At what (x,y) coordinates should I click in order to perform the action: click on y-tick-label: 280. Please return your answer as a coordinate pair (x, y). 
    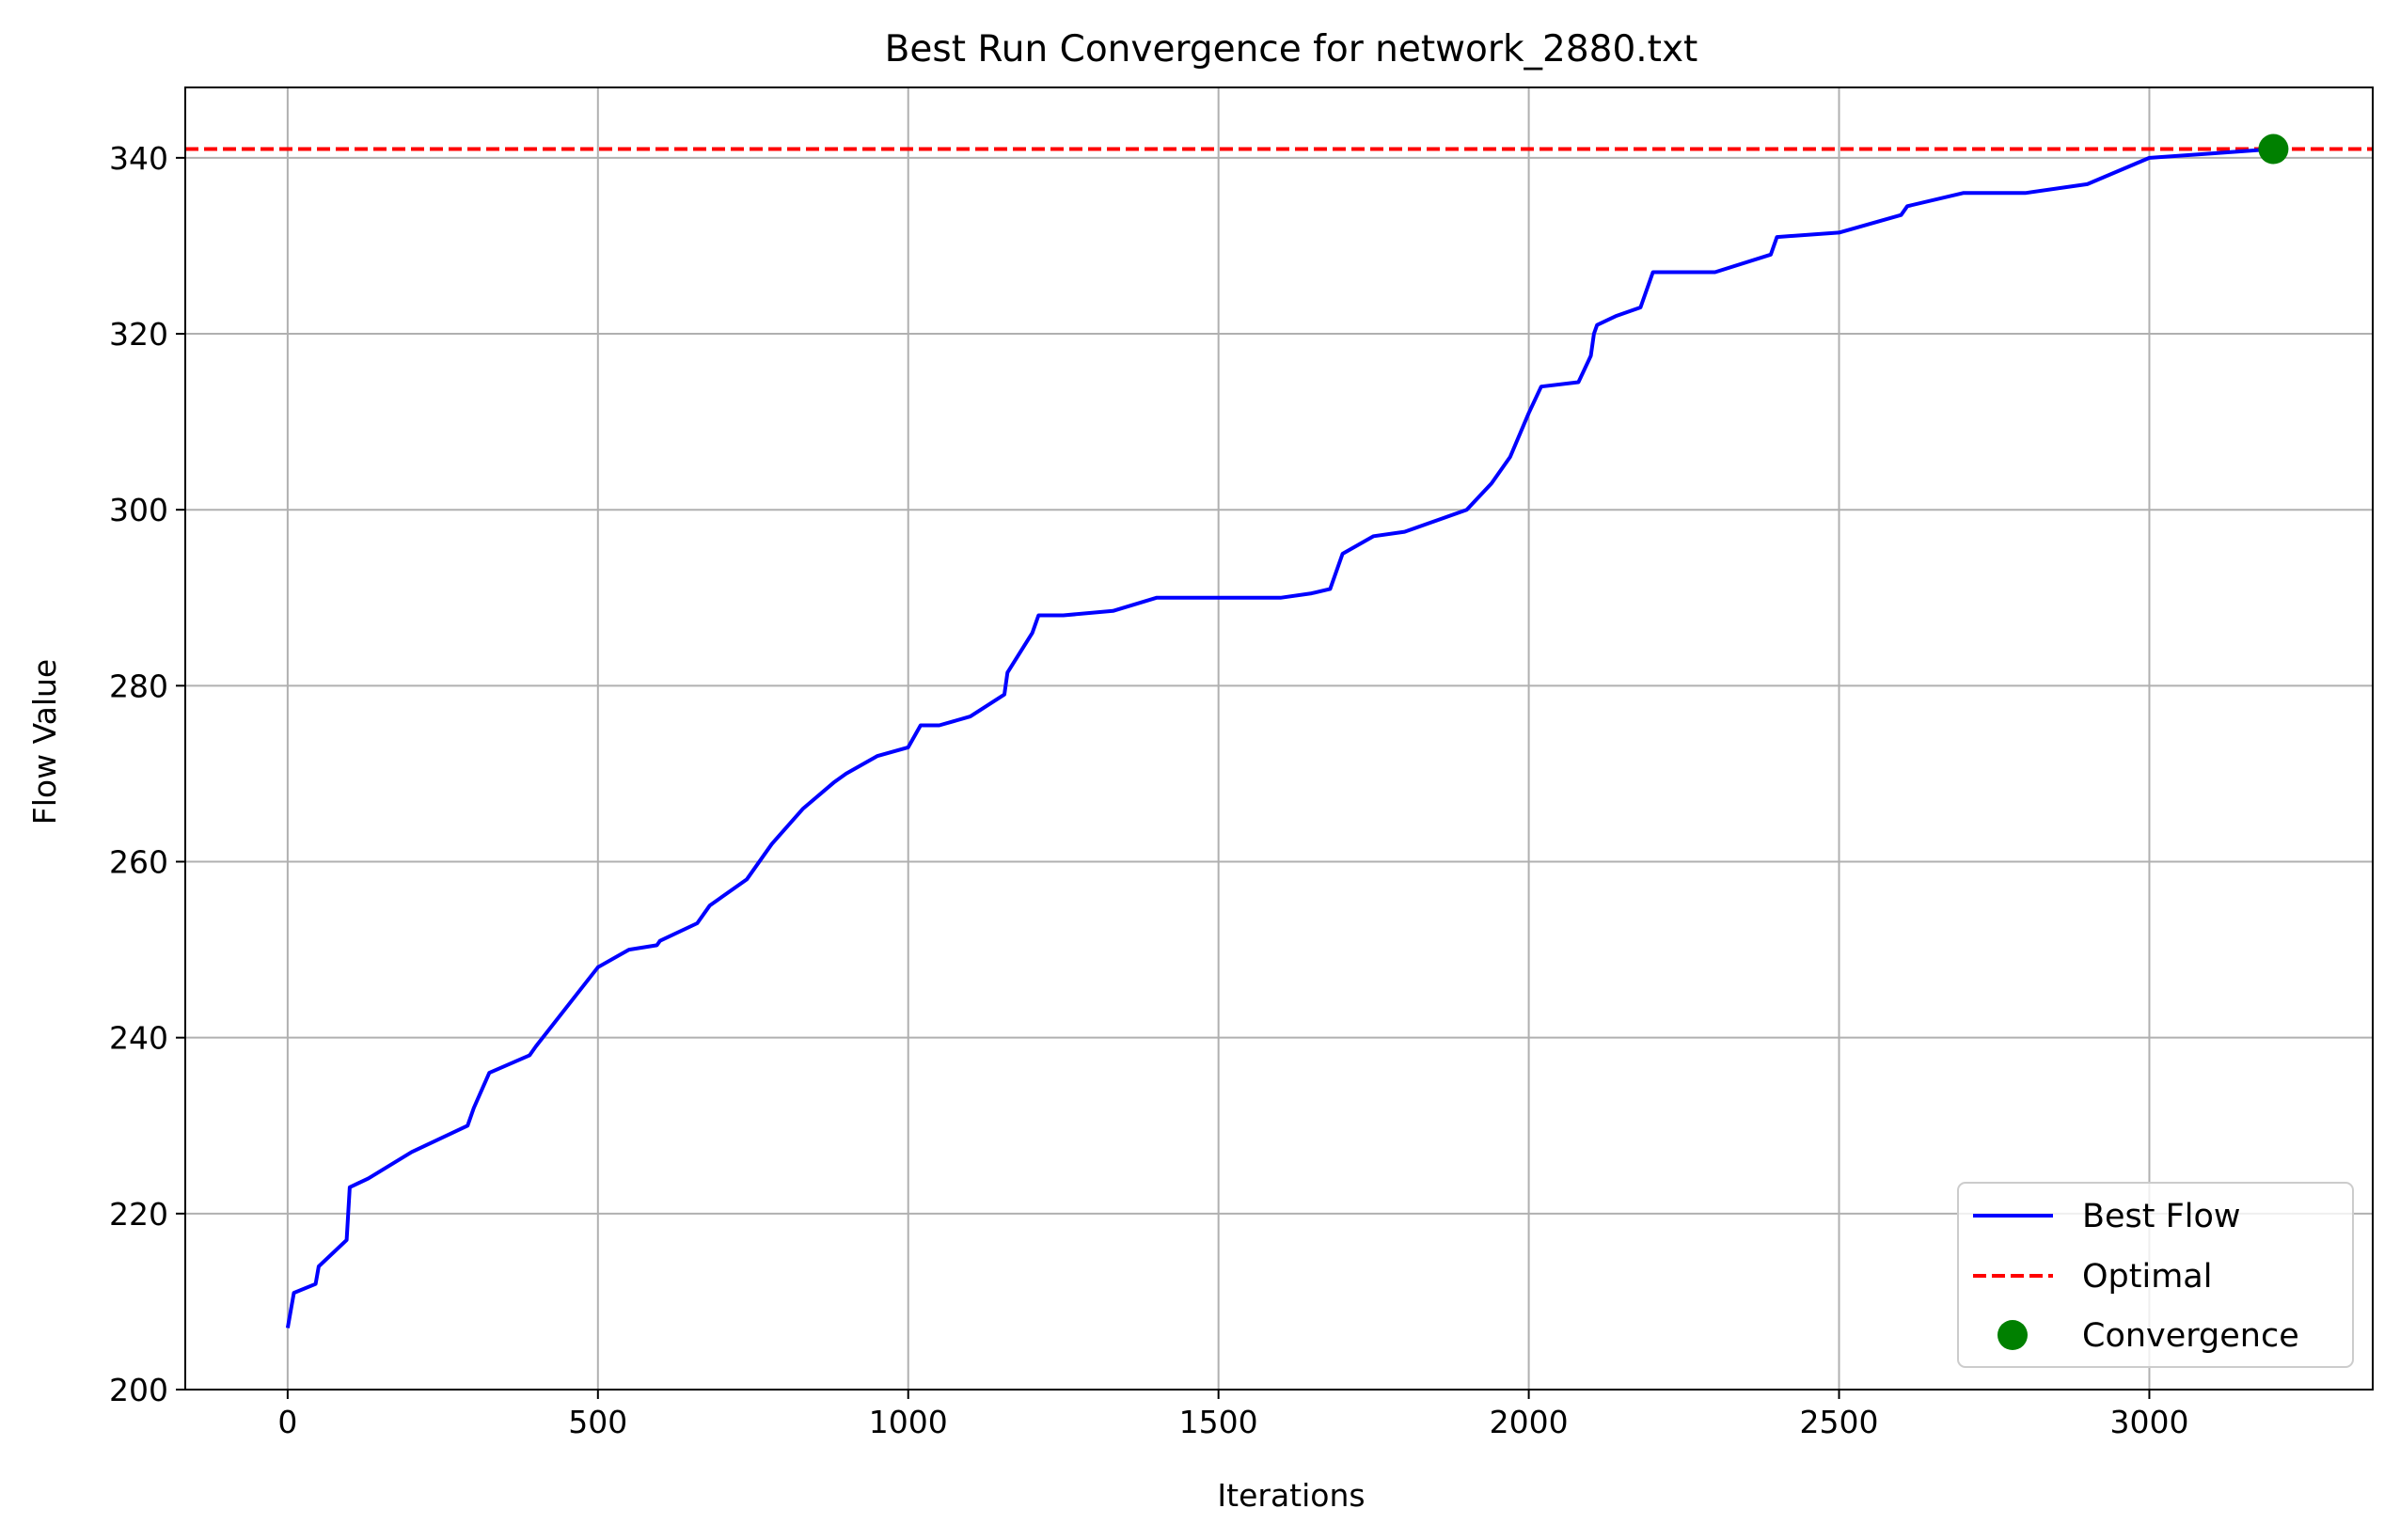
    Looking at the image, I should click on (138, 686).